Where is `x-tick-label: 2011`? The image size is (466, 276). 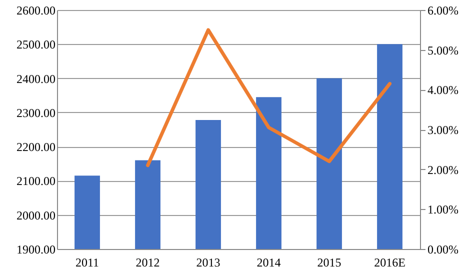 x-tick-label: 2011 is located at coordinates (87, 263).